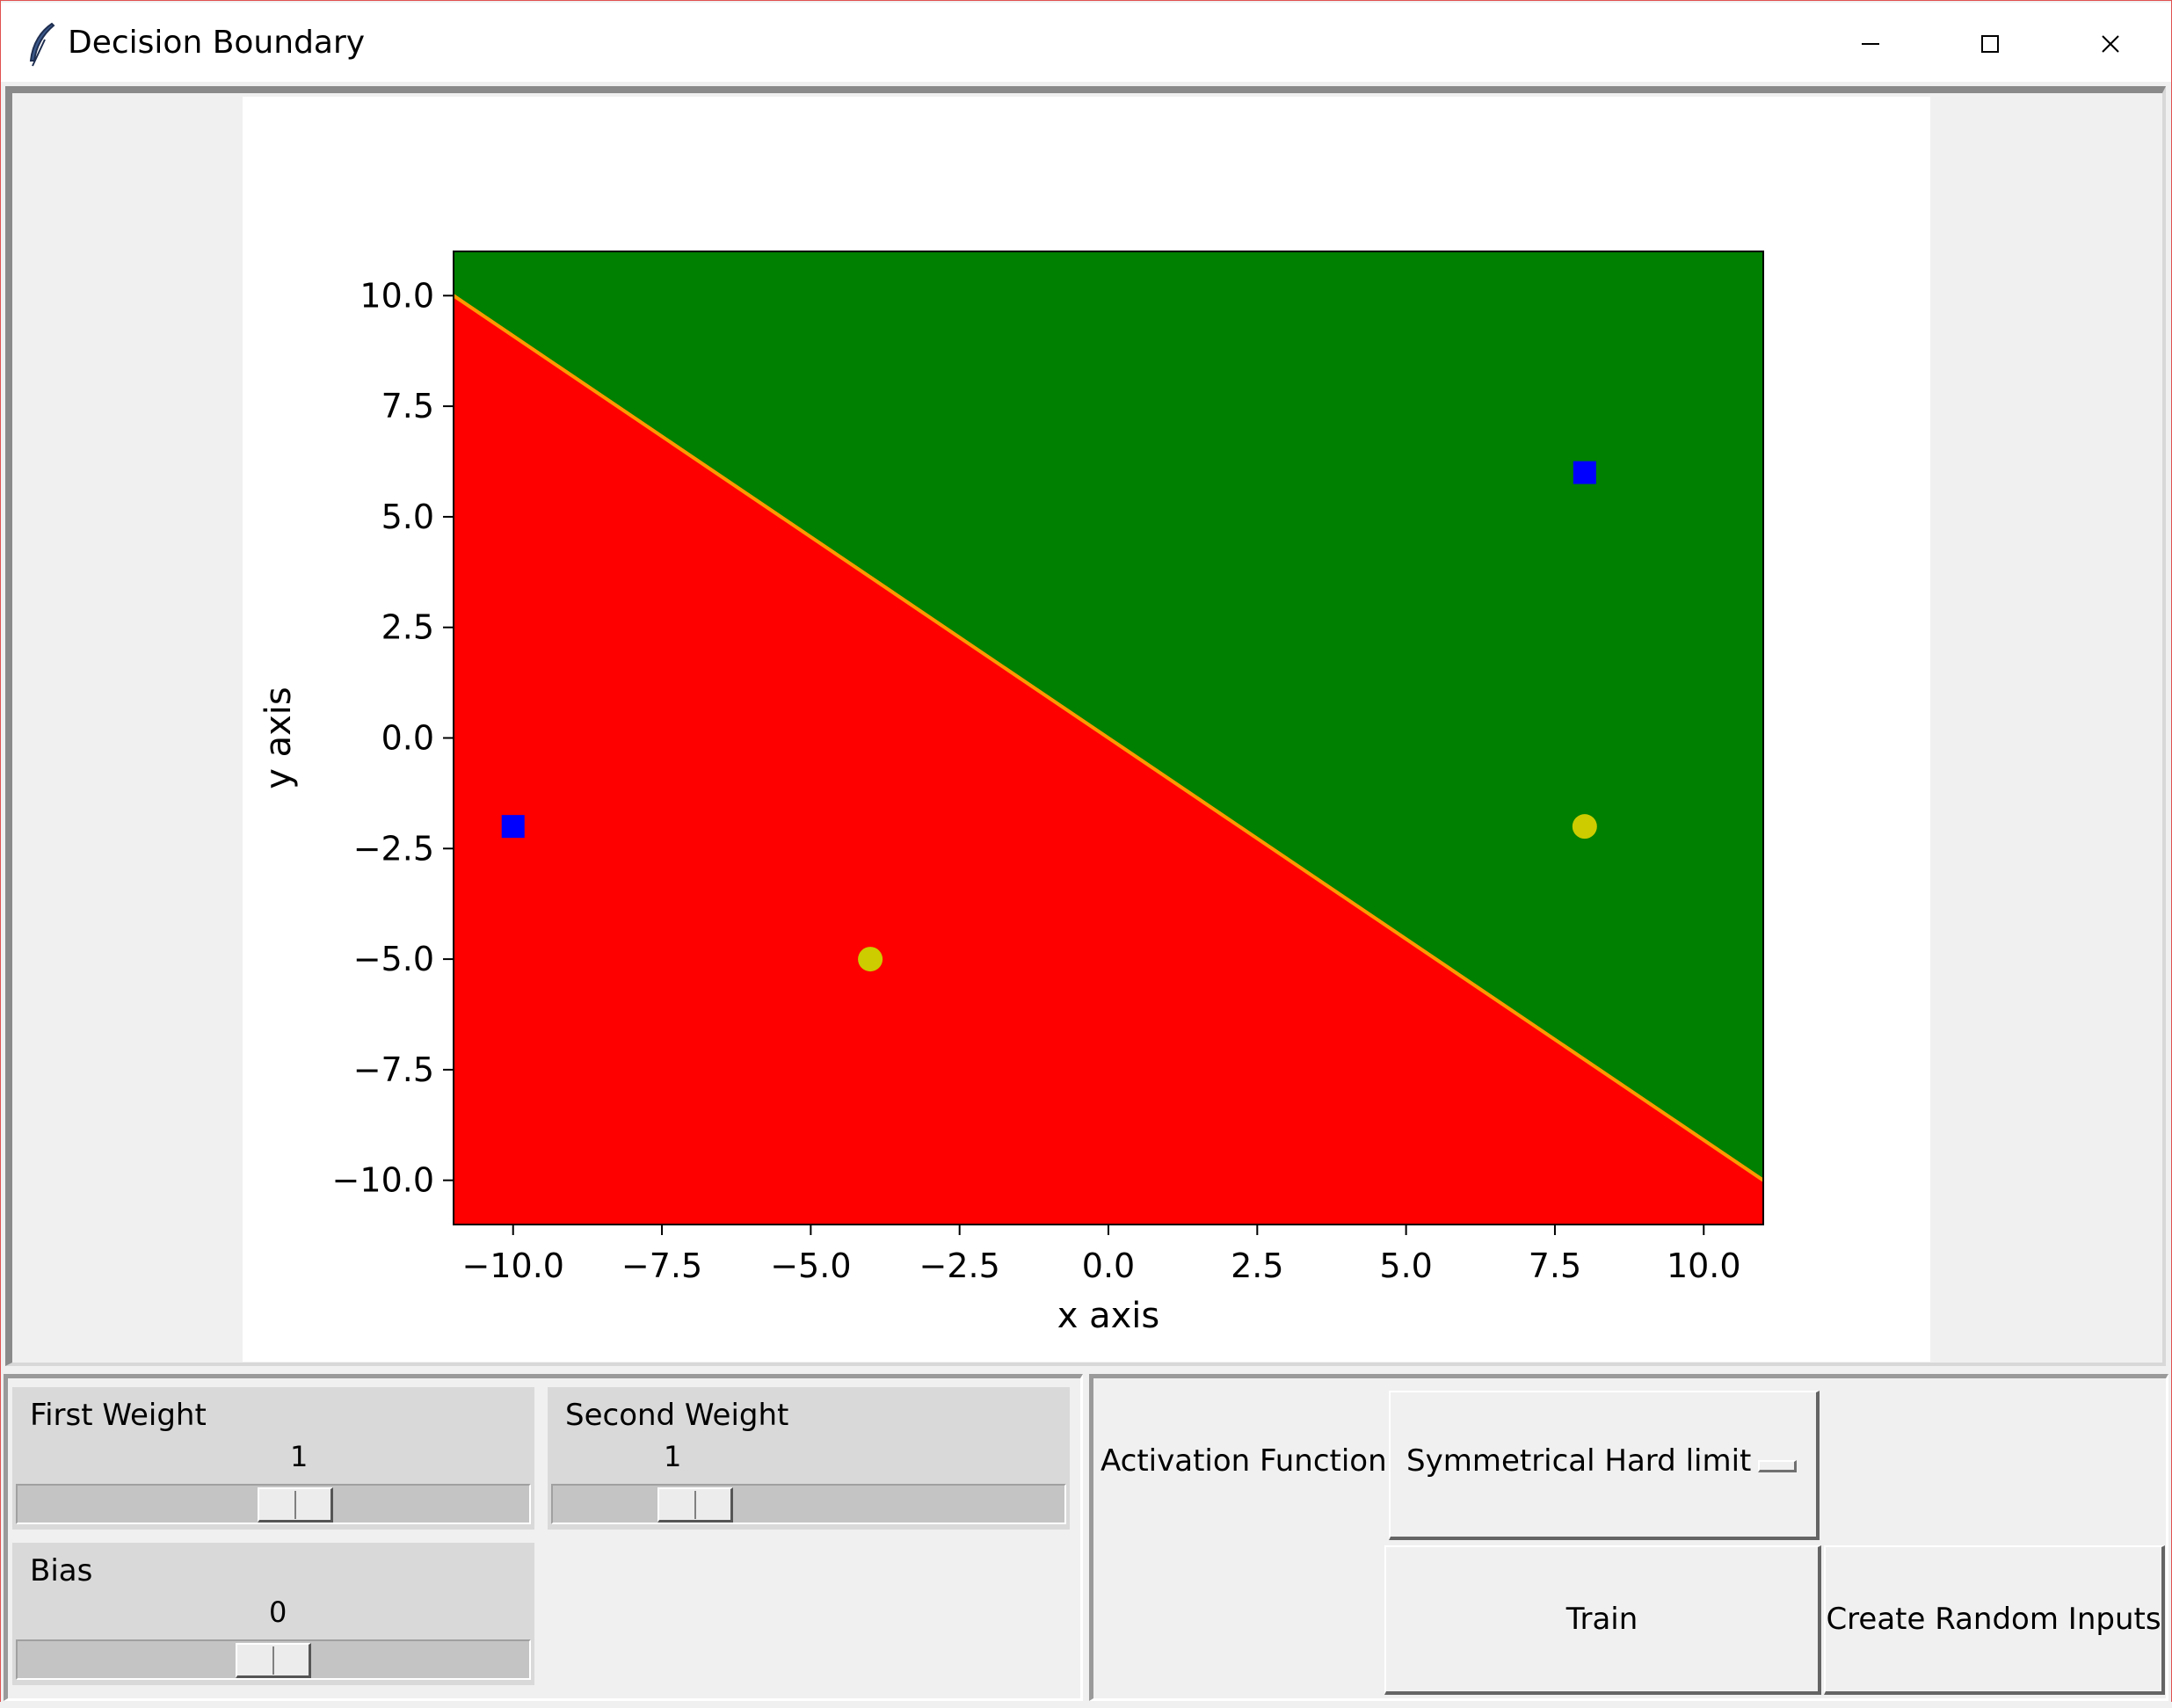 The image size is (2172, 1708). I want to click on bias-scale: Bias 0, so click(273, 1614).